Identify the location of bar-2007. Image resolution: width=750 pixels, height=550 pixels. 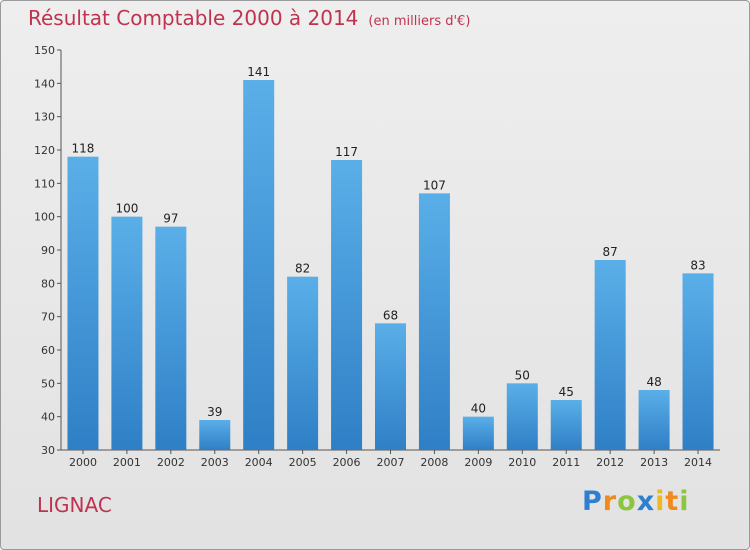
(390, 386).